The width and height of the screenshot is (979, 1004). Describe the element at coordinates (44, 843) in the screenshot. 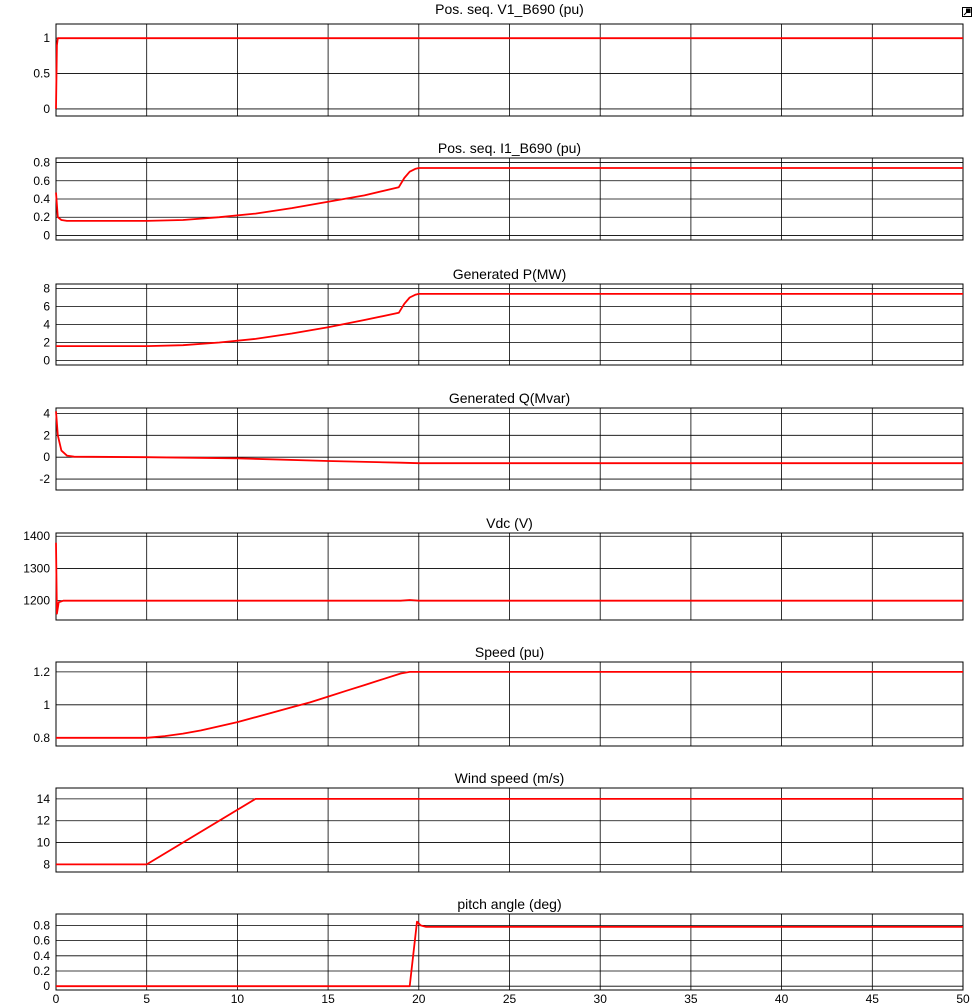

I see `y-tick-label: 10` at that location.